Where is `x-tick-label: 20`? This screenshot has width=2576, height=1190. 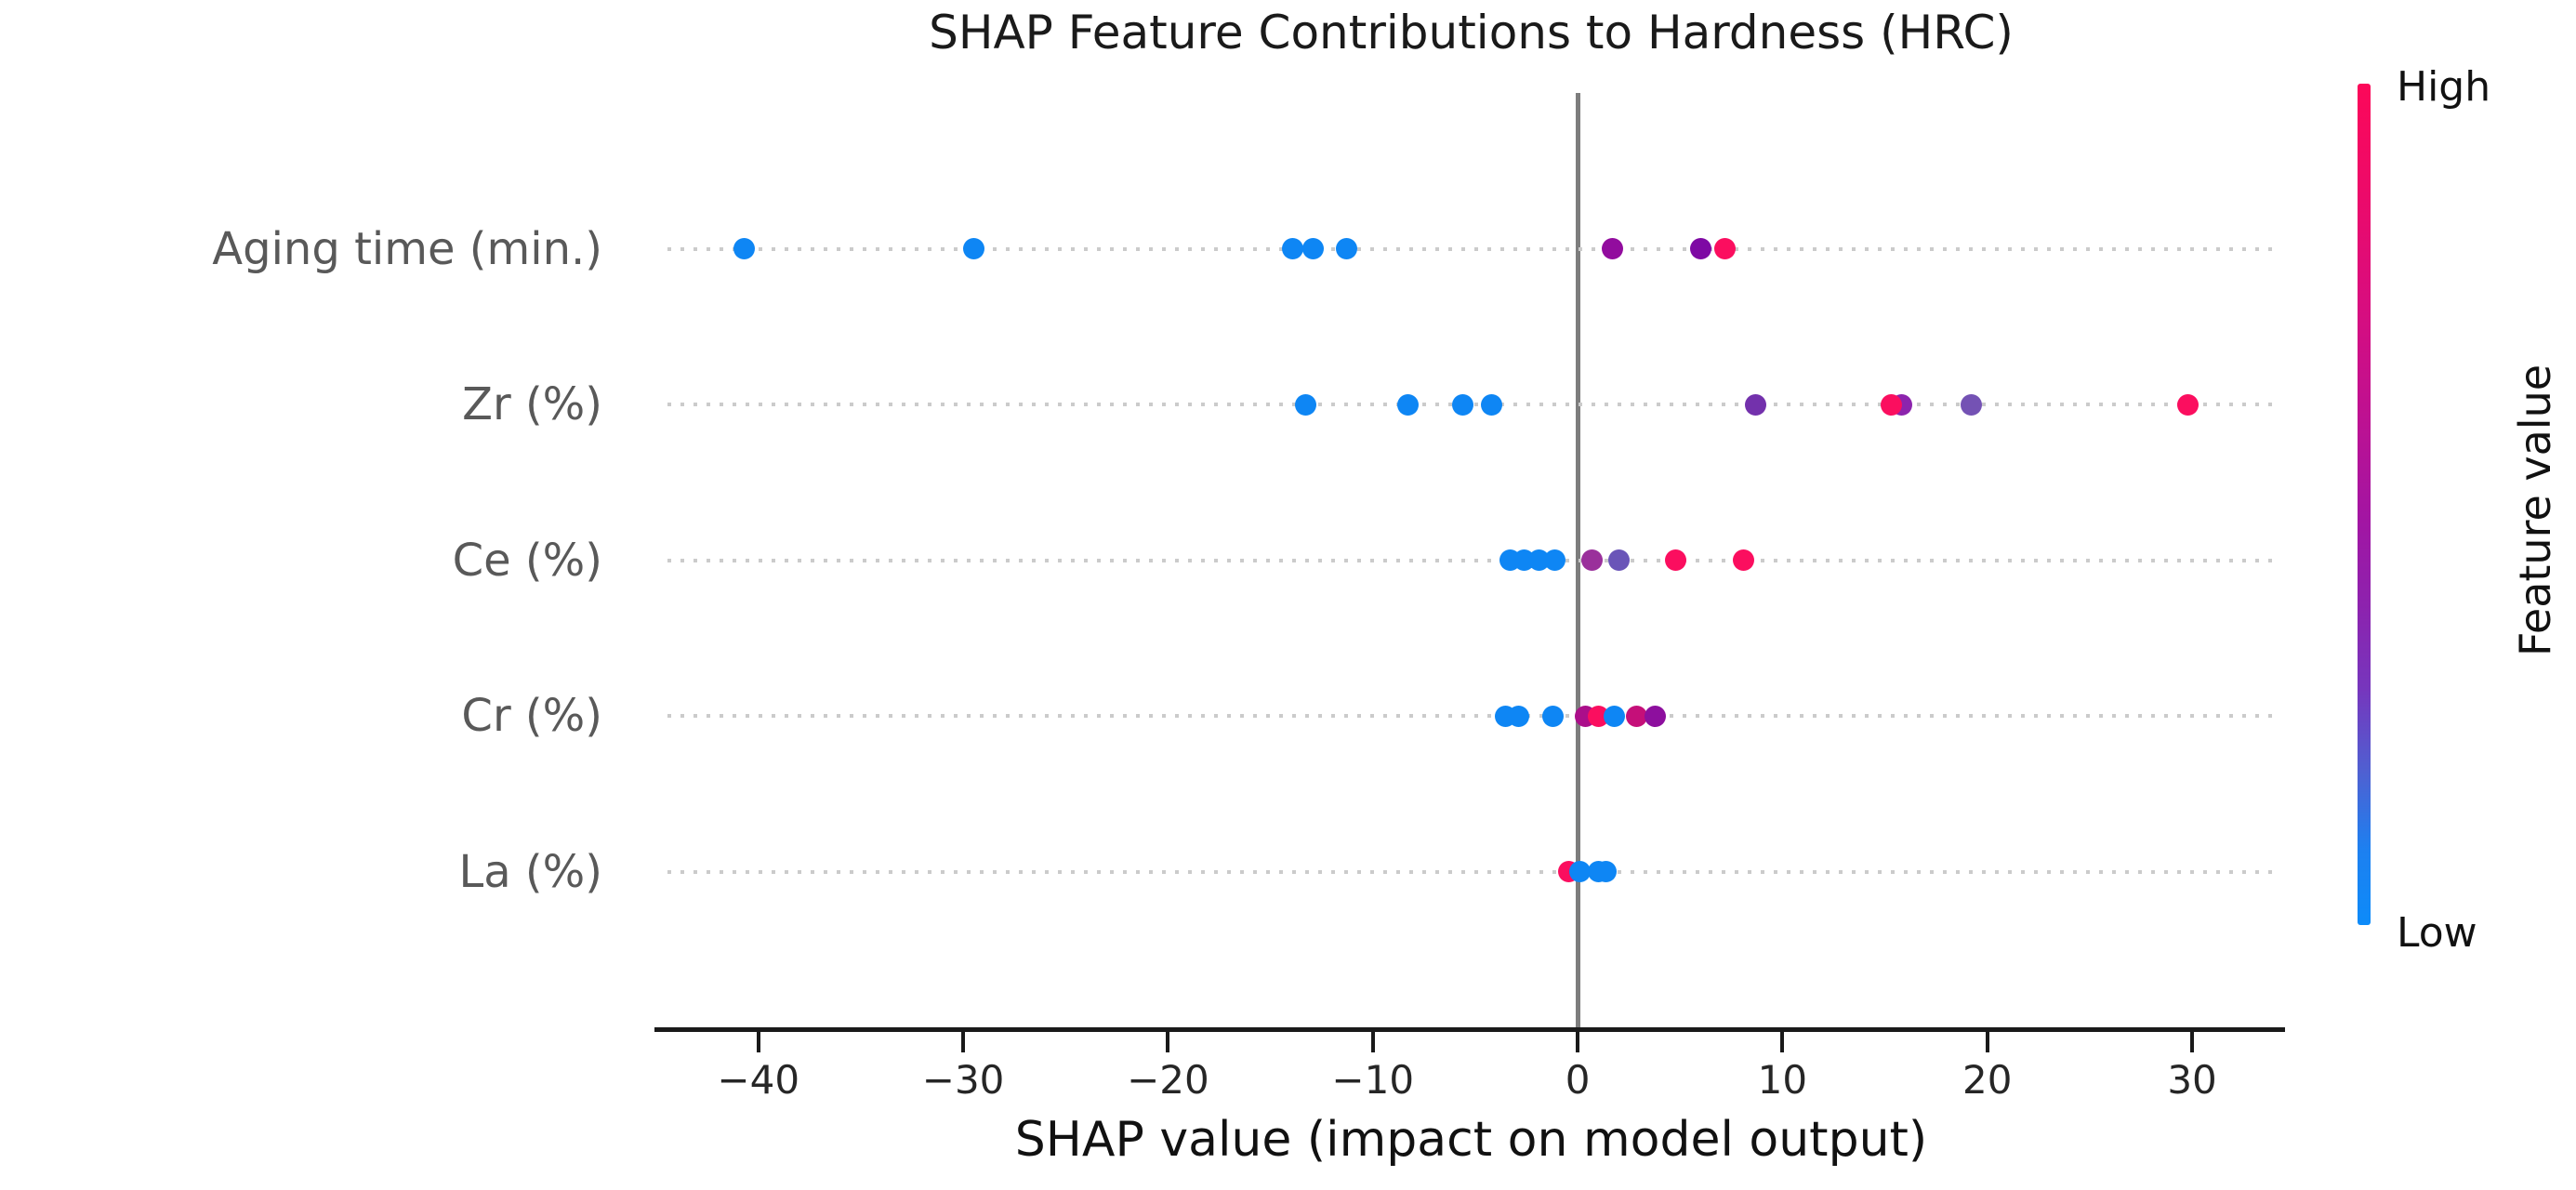
x-tick-label: 20 is located at coordinates (1988, 1080).